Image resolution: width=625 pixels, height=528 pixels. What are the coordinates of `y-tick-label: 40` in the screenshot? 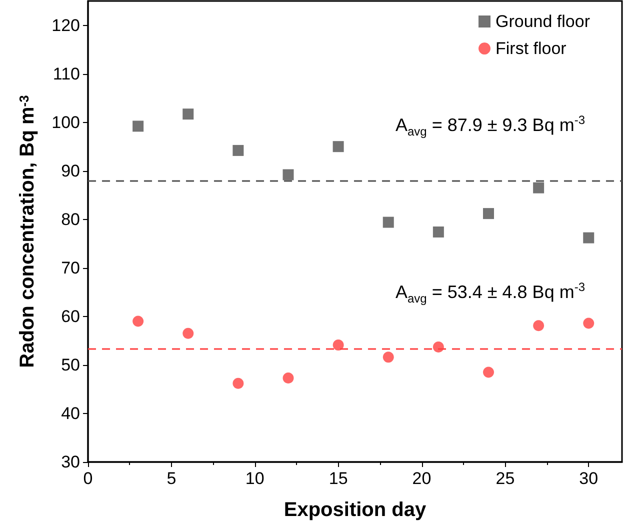 It's located at (70, 413).